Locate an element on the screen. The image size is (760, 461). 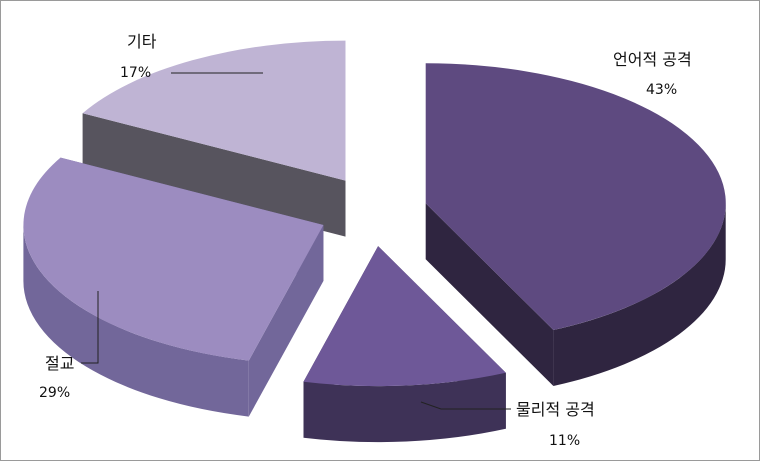
pie-slice-top-etc is located at coordinates (214, 110).